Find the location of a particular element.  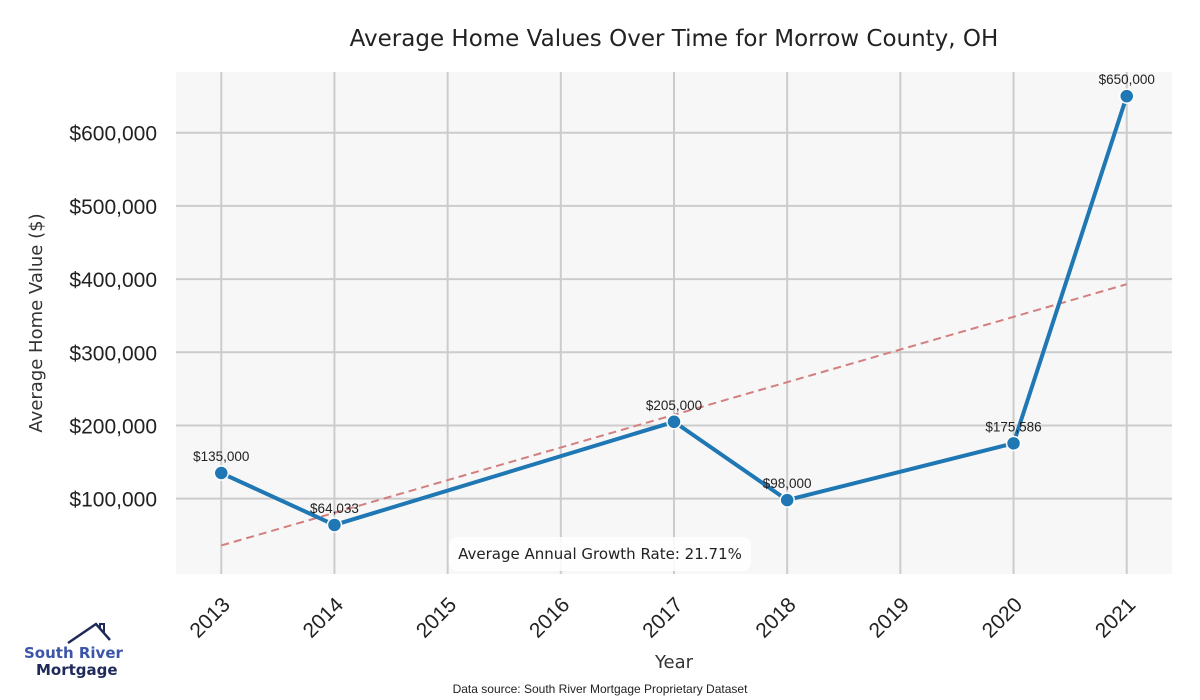

x-tick-labels: 2013 2014 2015 2016 2017 2018 2019 2020 2021 is located at coordinates (663, 618).